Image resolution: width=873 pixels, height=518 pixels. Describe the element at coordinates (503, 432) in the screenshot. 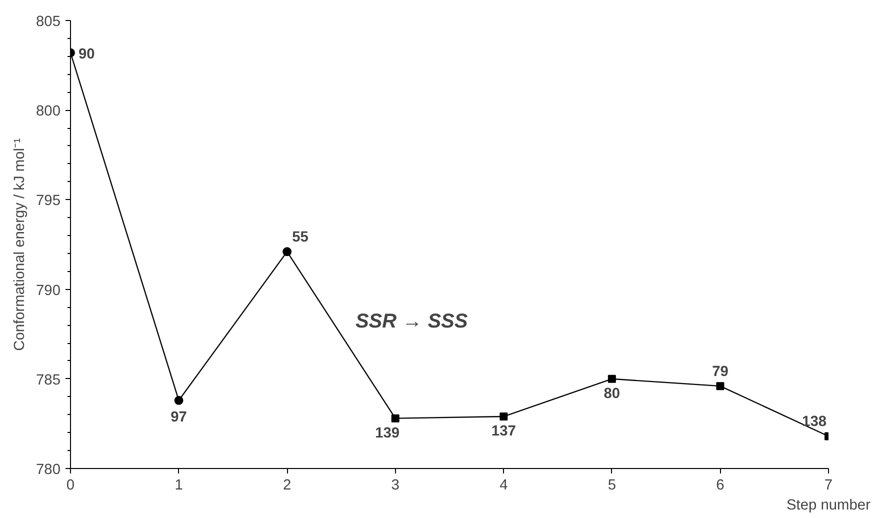

I see `annotation: 137` at that location.